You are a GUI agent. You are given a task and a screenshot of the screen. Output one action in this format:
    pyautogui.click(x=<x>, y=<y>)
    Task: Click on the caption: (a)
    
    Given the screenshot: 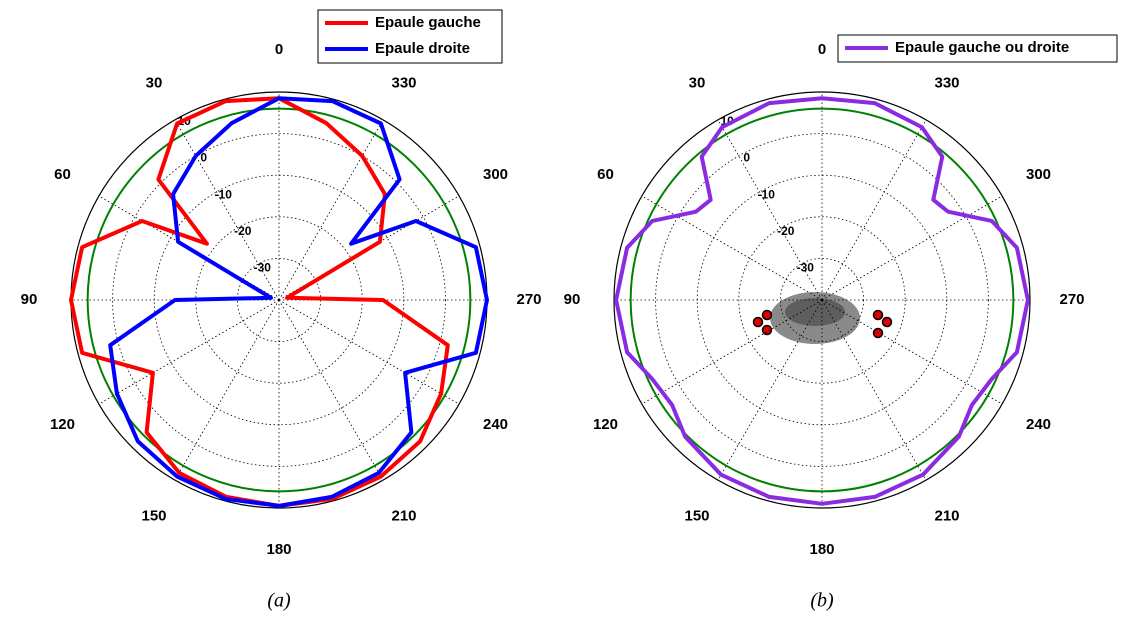 What is the action you would take?
    pyautogui.click(x=279, y=601)
    